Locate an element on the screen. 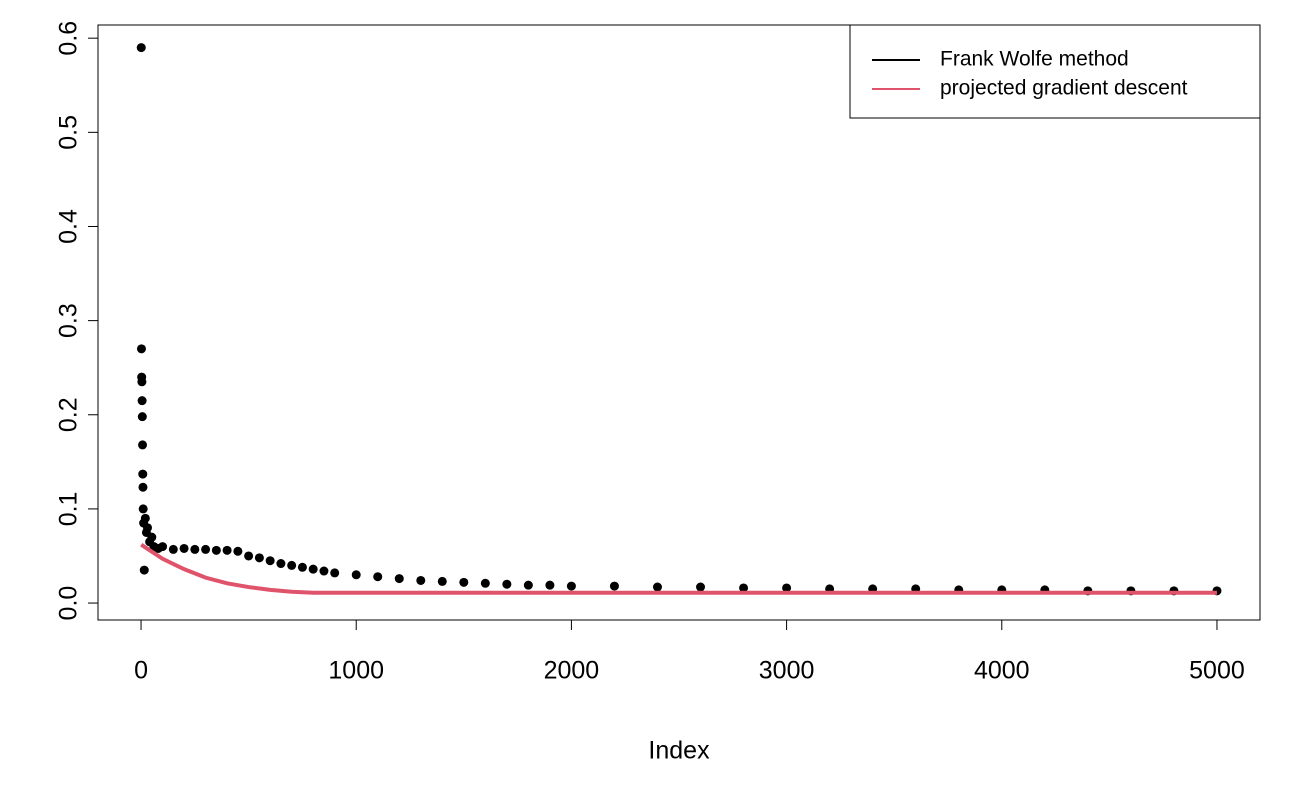 The width and height of the screenshot is (1312, 786). x-axis-label: Index is located at coordinates (679, 751).